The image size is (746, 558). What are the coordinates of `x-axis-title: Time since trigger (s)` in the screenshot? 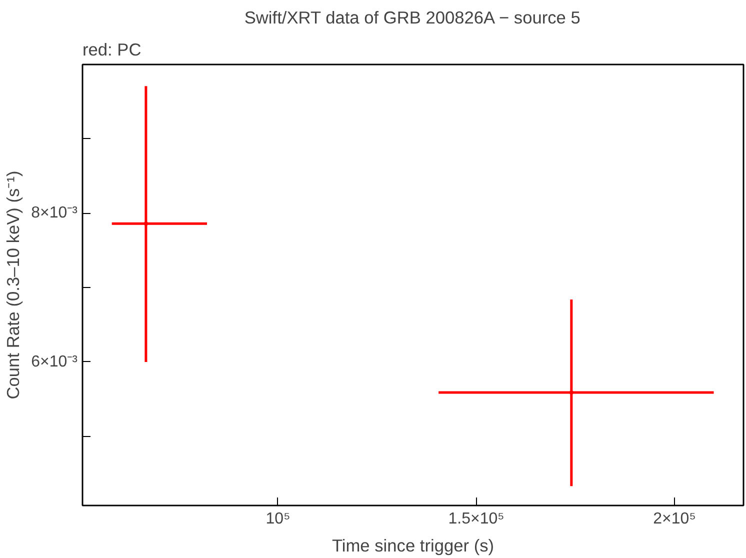 It's located at (413, 546).